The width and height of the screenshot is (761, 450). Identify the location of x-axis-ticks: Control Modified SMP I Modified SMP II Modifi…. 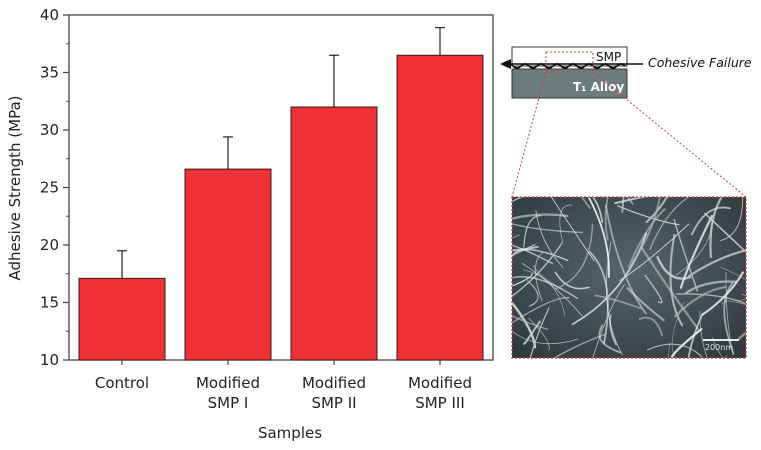
(283, 386).